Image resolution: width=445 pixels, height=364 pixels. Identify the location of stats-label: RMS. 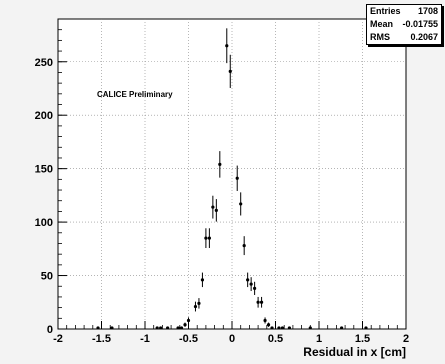
(380, 37).